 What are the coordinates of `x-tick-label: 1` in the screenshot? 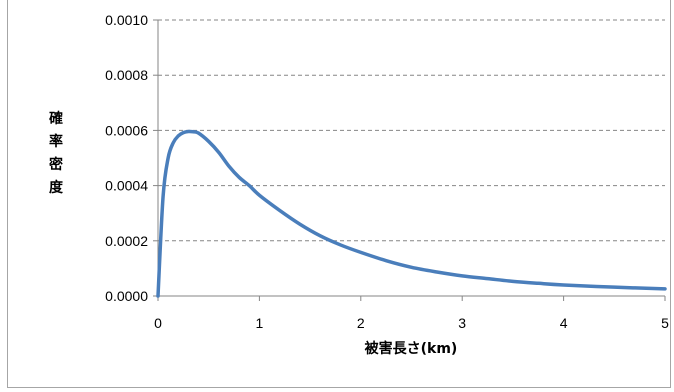 It's located at (260, 323).